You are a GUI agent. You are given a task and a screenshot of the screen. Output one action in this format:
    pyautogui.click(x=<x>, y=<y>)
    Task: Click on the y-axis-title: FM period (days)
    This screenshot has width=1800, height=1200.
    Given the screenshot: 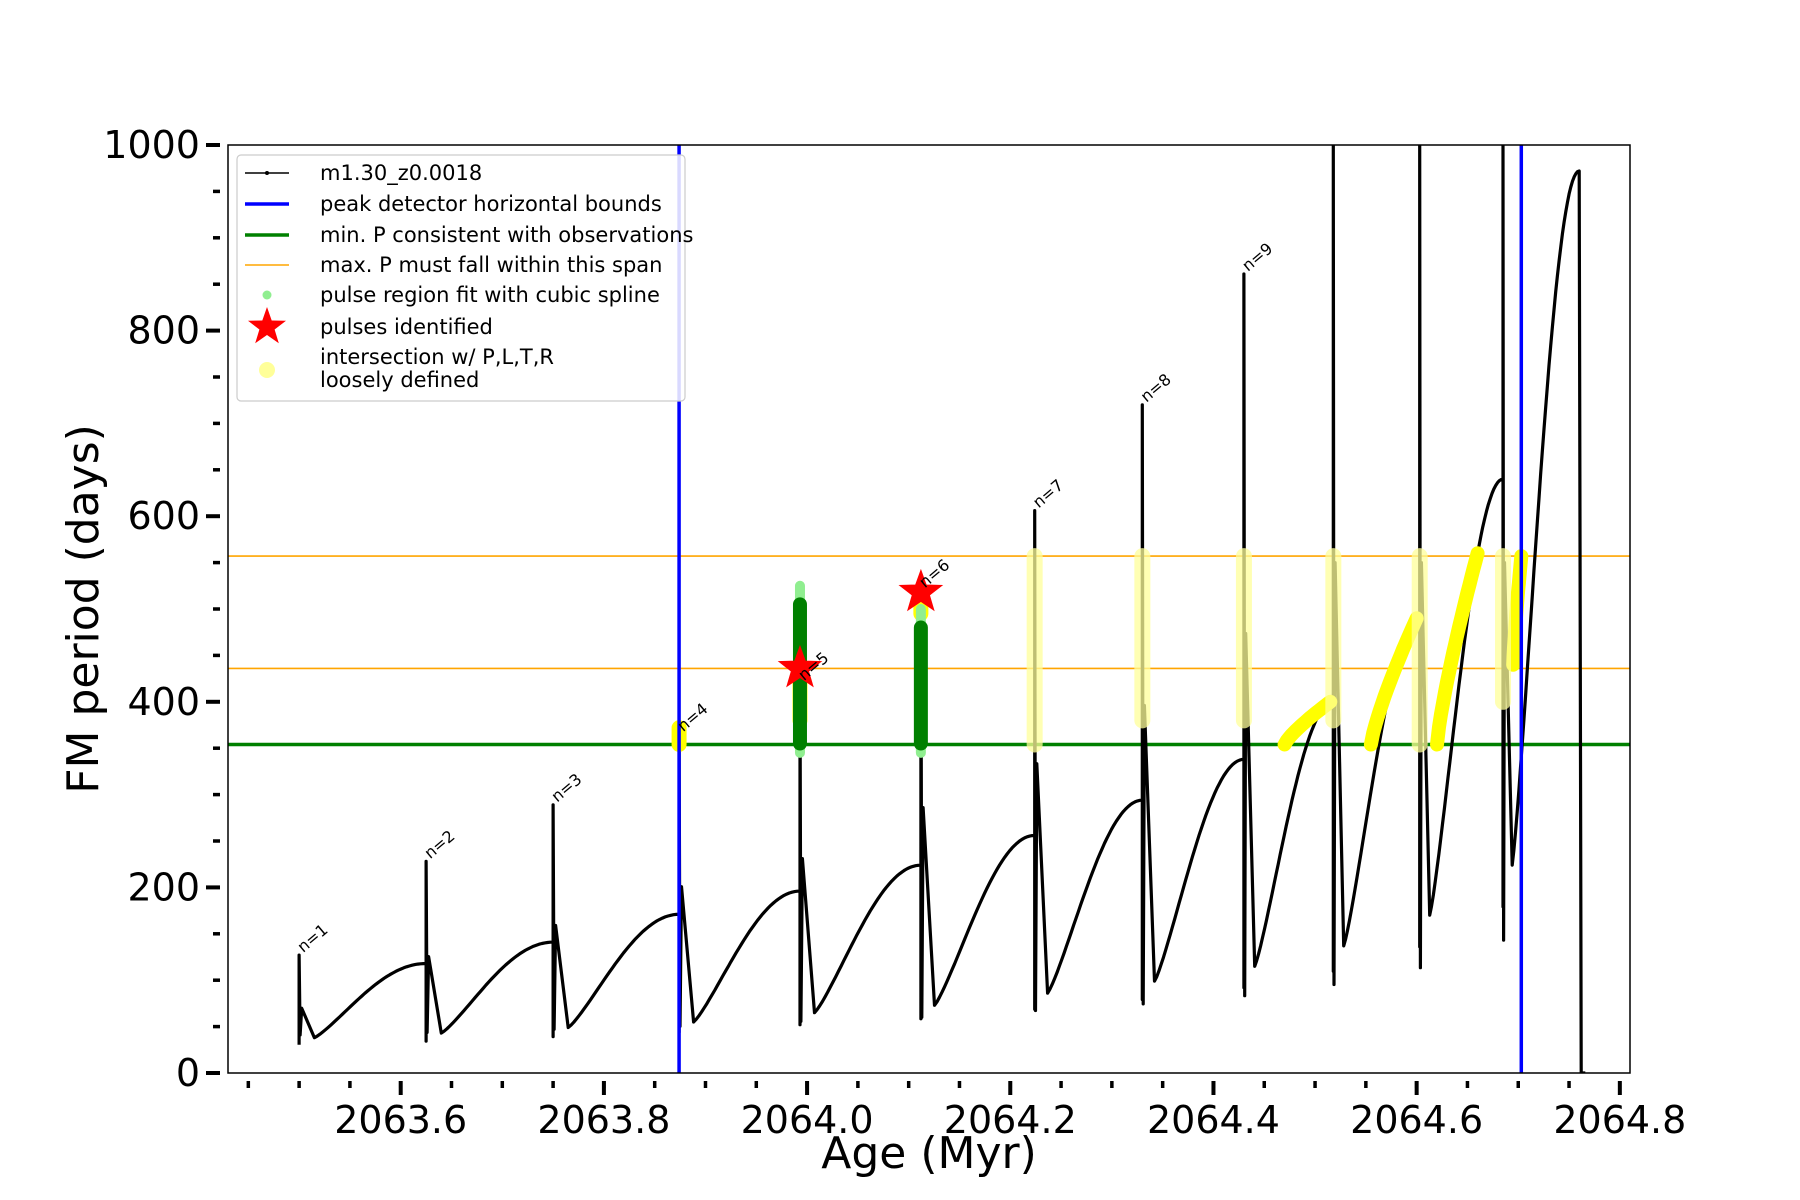 What is the action you would take?
    pyautogui.click(x=83, y=609)
    